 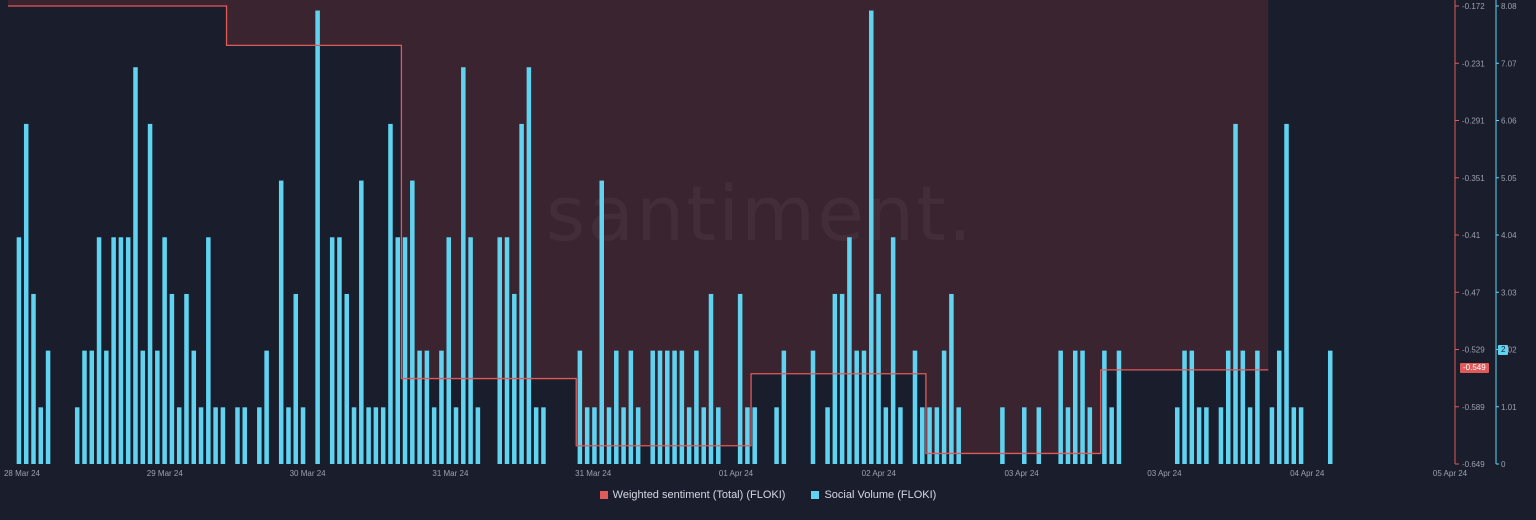 I want to click on right-axis-tick-label: 2.02, so click(x=1509, y=350).